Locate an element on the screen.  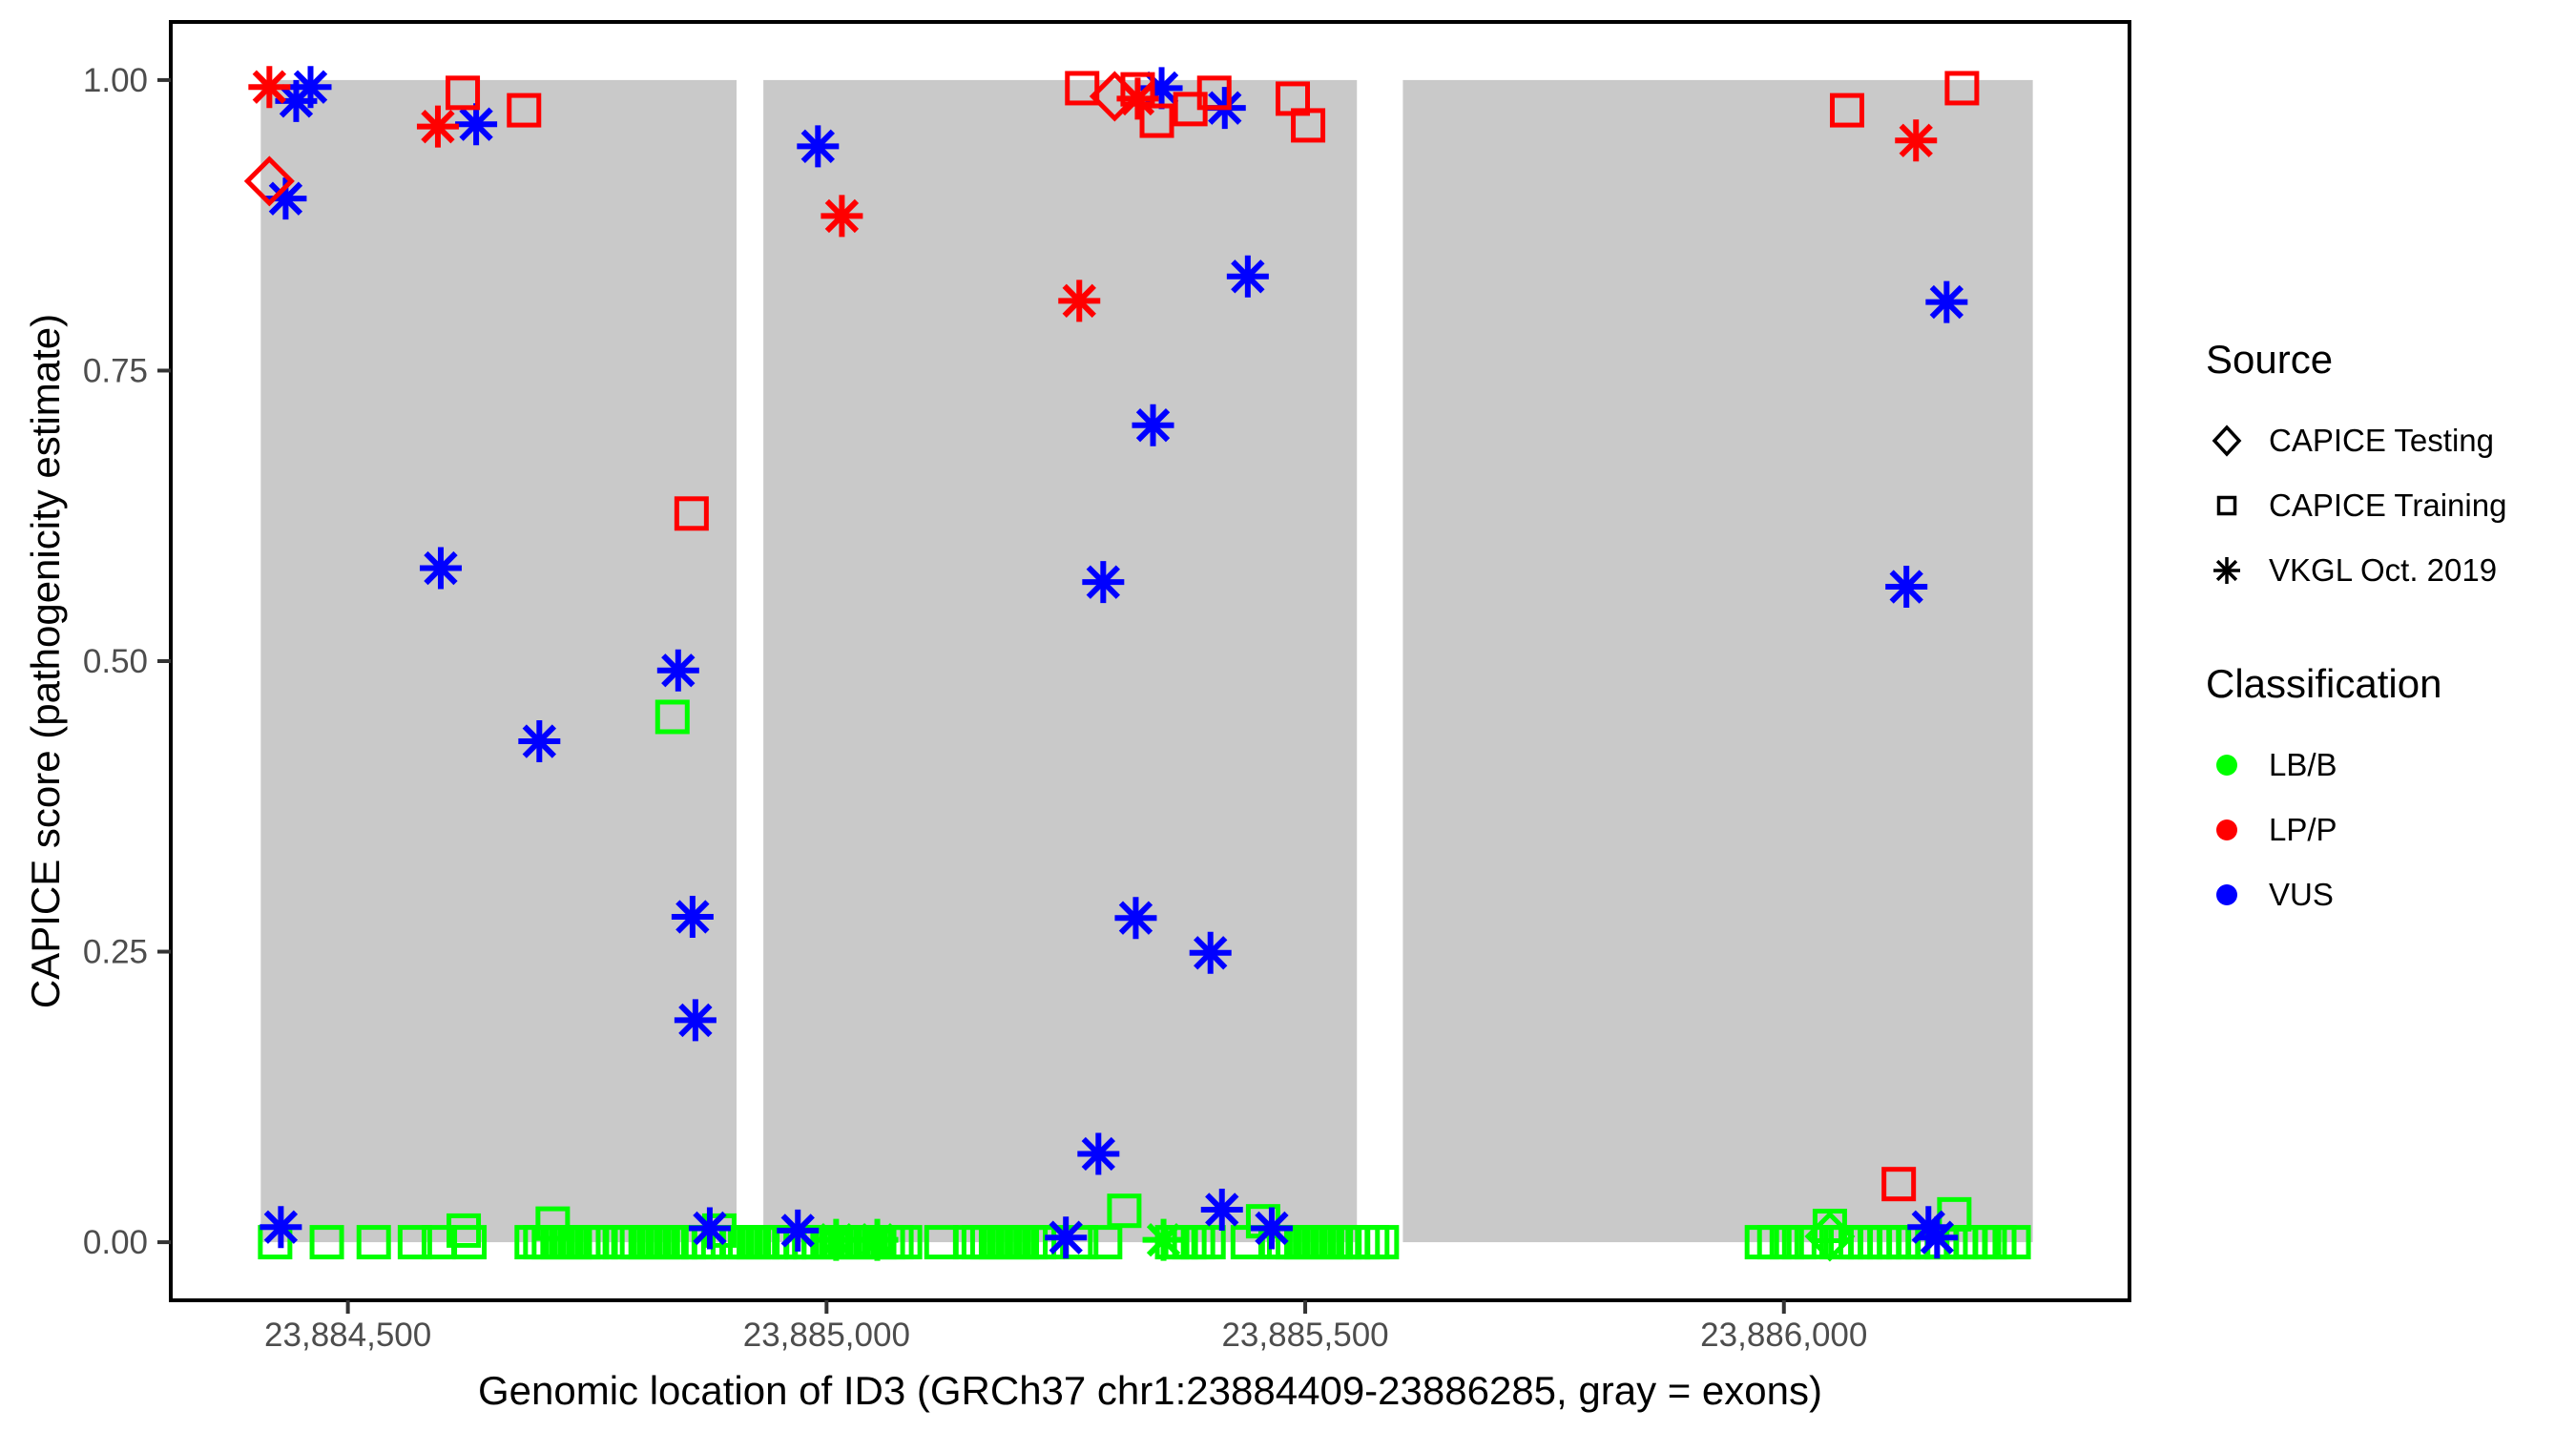
y-tick-label: 1.00 is located at coordinates (115, 80).